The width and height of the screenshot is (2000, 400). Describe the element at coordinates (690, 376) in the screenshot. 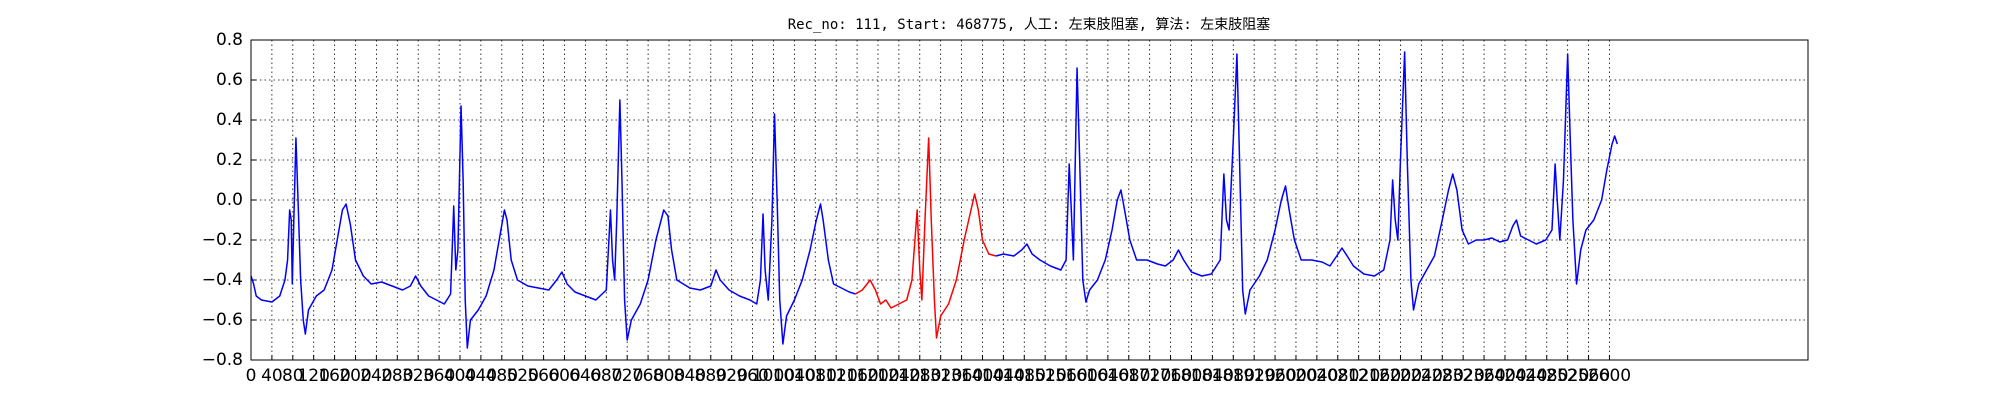

I see `x-tick-label: 840` at that location.